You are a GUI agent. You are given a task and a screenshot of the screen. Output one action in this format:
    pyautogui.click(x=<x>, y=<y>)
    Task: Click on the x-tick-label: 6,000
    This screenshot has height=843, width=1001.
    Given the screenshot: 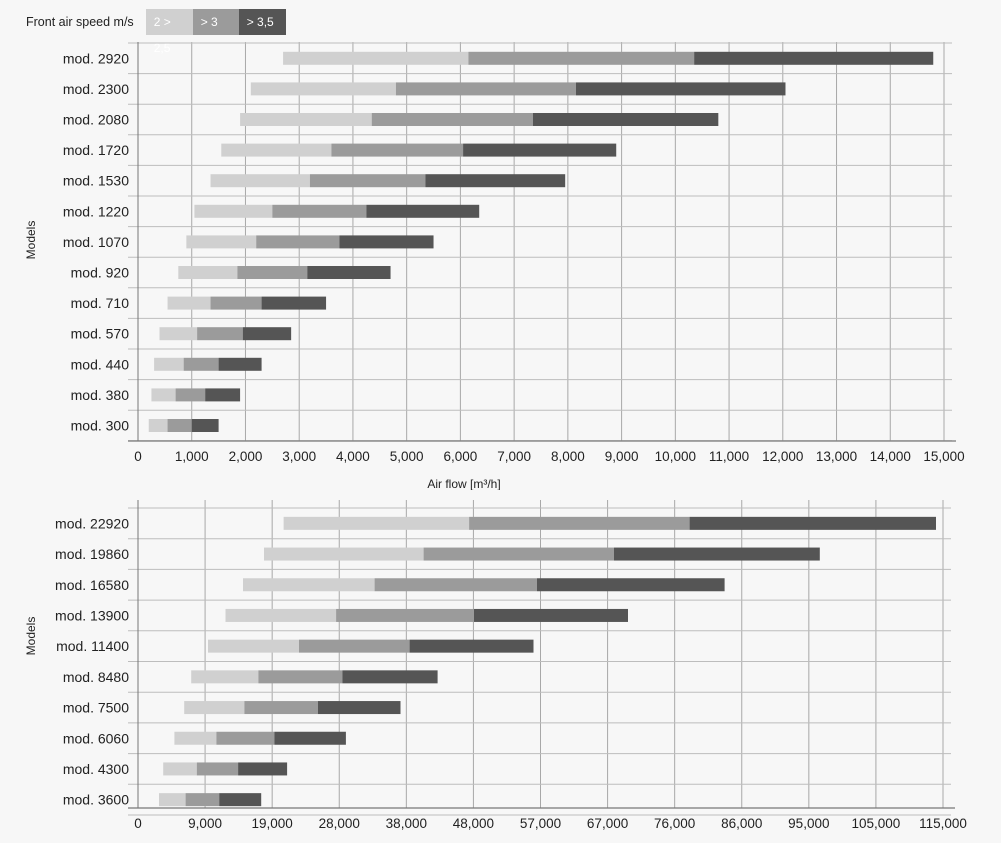 What is the action you would take?
    pyautogui.click(x=461, y=456)
    